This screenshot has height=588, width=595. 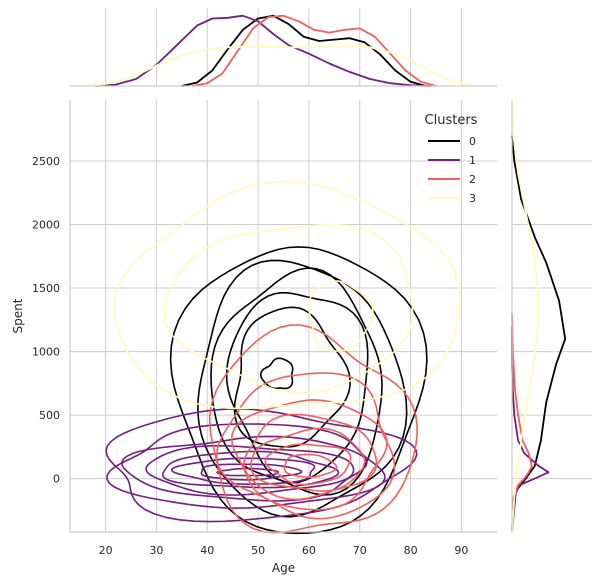 What do you see at coordinates (106, 550) in the screenshot?
I see `x-tick-label: 20` at bounding box center [106, 550].